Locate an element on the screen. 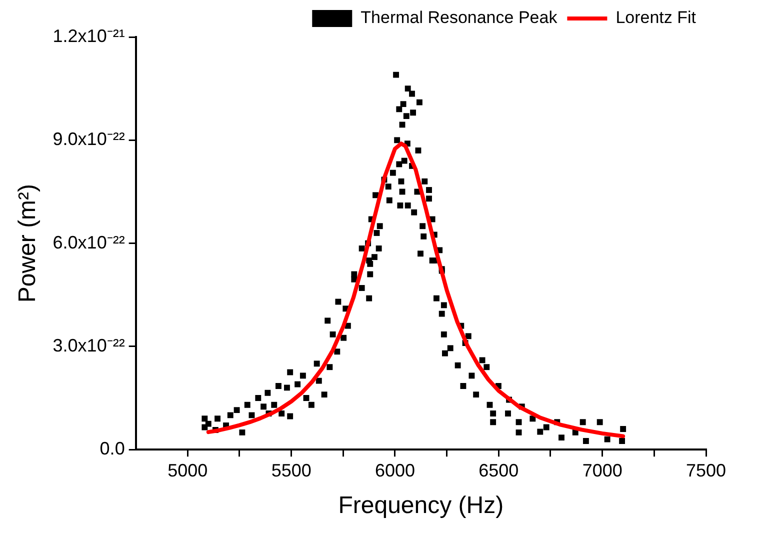 This screenshot has width=766, height=533. legend-label: Lorentz Fit is located at coordinates (656, 18).